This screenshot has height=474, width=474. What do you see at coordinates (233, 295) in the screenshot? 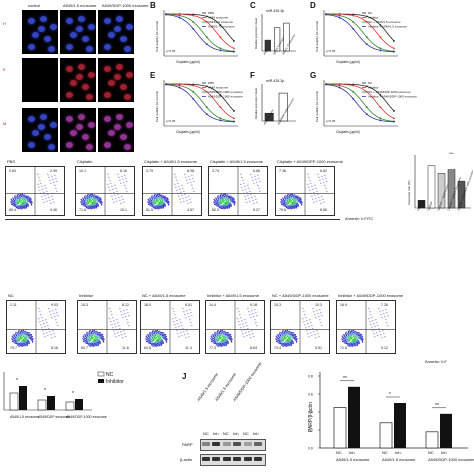
I see `flow-plot-title: Inhibitor + A549/1.5 exosome` at bounding box center [233, 295].